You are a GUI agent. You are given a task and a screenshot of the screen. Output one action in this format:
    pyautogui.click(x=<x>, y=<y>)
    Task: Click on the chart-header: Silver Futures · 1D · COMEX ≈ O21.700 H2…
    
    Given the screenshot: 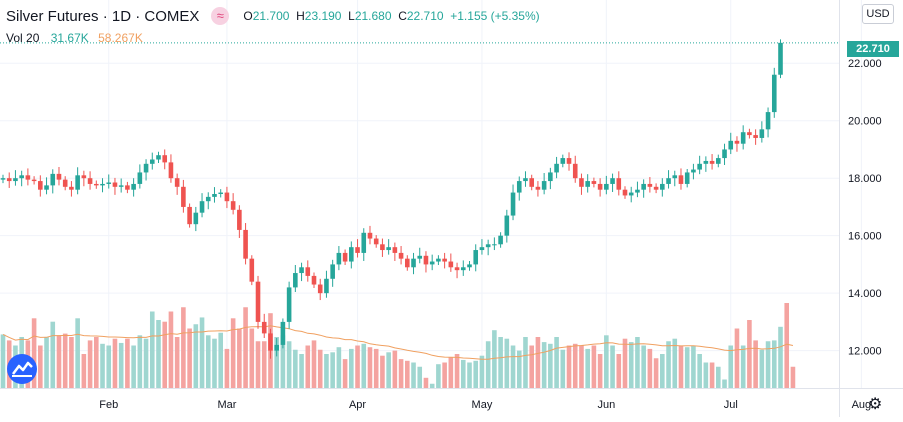 What is the action you would take?
    pyautogui.click(x=273, y=16)
    